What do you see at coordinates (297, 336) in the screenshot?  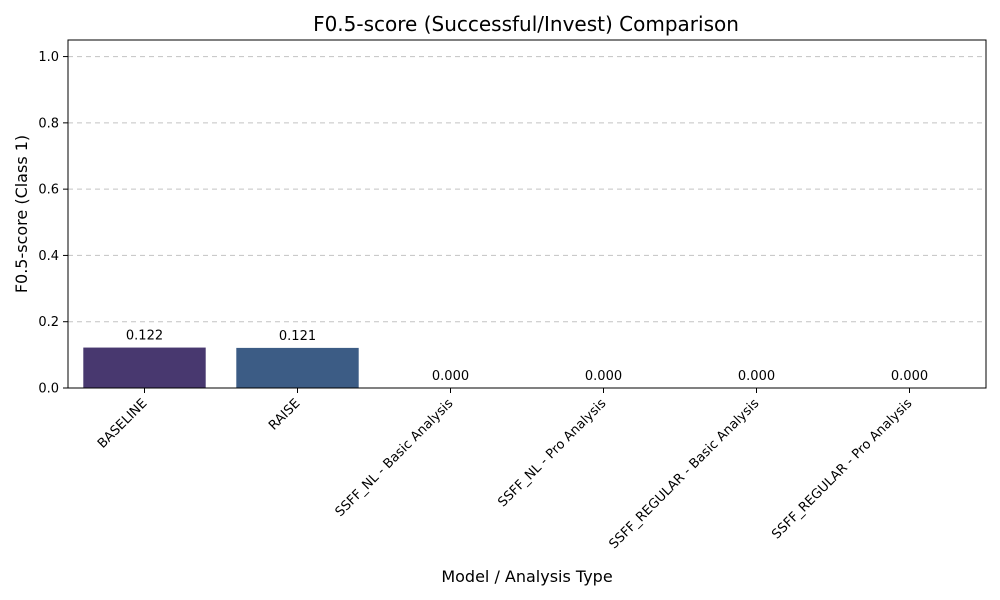 I see `bar-value-label: 0.121` at bounding box center [297, 336].